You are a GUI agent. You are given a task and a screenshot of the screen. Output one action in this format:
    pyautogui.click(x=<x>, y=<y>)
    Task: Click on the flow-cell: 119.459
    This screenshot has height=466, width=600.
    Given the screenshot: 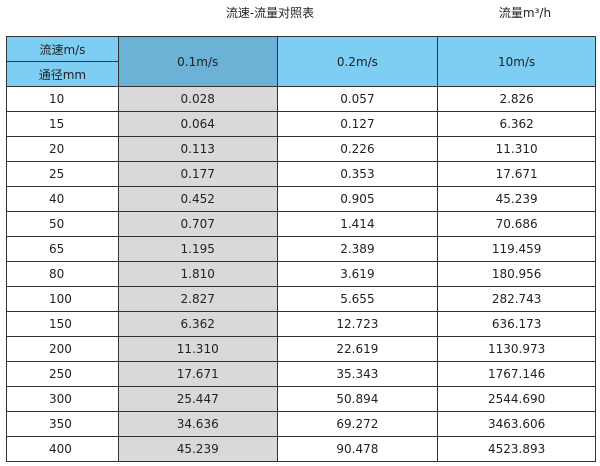 What is the action you would take?
    pyautogui.click(x=516, y=249)
    